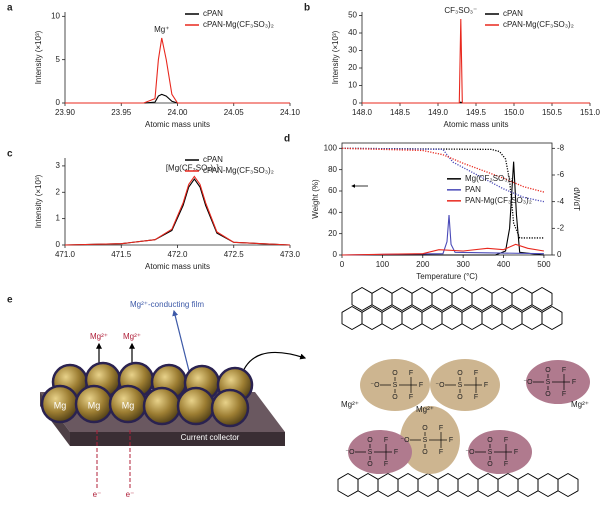  Describe the element at coordinates (332, 233) in the screenshot. I see `y-tick-label: 20` at that location.